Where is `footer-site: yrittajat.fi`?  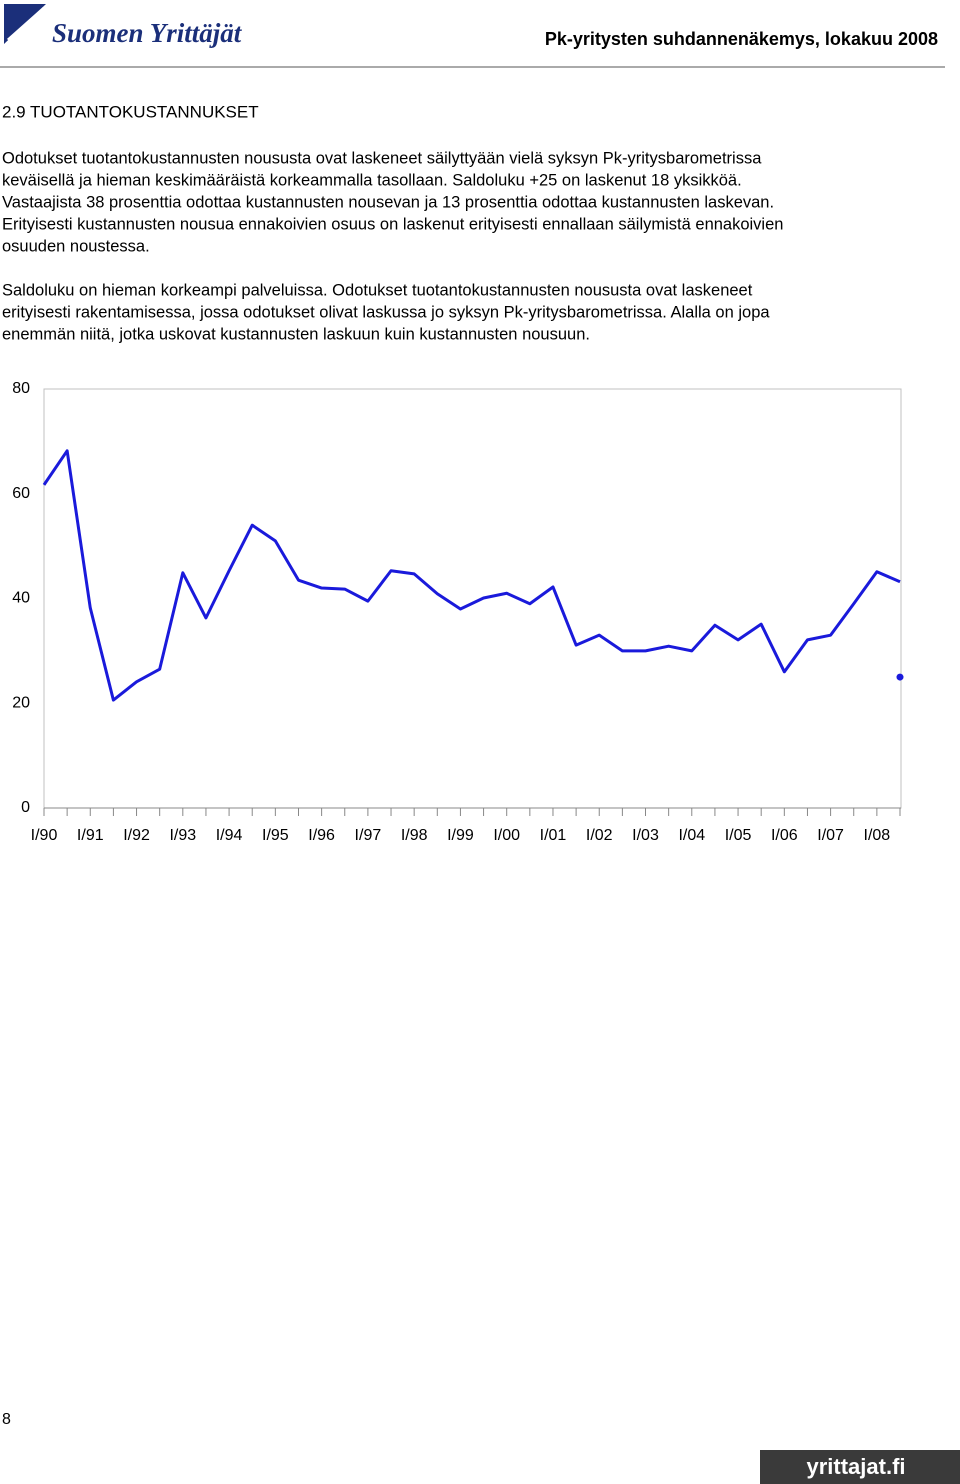 footer-site: yrittajat.fi is located at coordinates (855, 1466).